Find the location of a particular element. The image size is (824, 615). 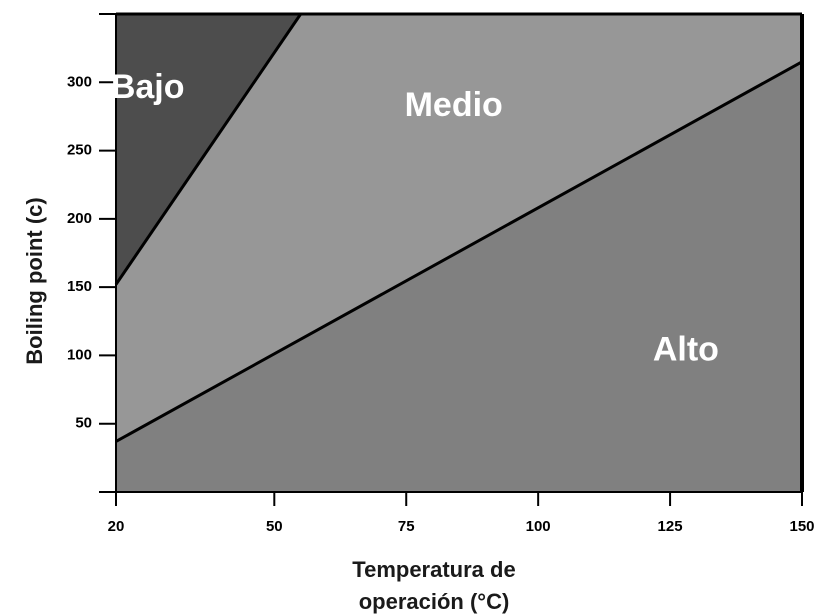

x-axis-title-line-1: Temperatura de is located at coordinates (433, 569).